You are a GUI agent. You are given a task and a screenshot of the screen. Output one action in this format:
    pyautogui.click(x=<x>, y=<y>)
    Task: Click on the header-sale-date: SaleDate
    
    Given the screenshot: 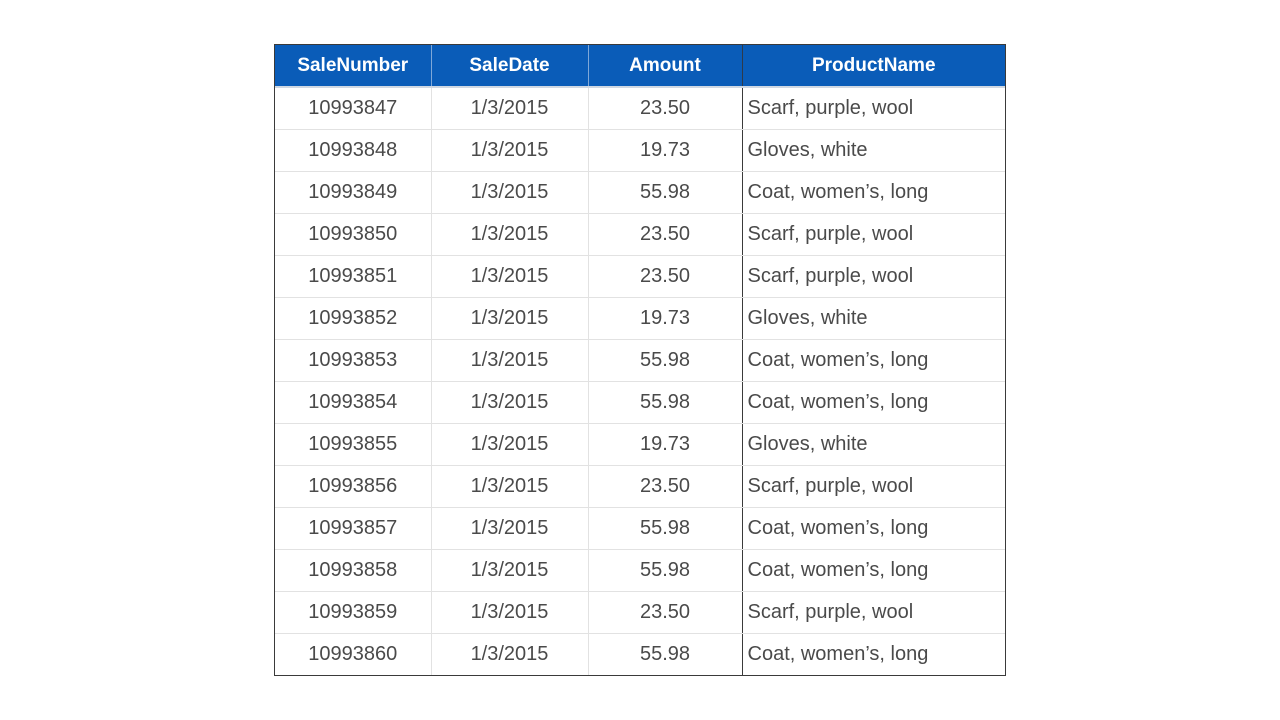 What is the action you would take?
    pyautogui.click(x=510, y=66)
    